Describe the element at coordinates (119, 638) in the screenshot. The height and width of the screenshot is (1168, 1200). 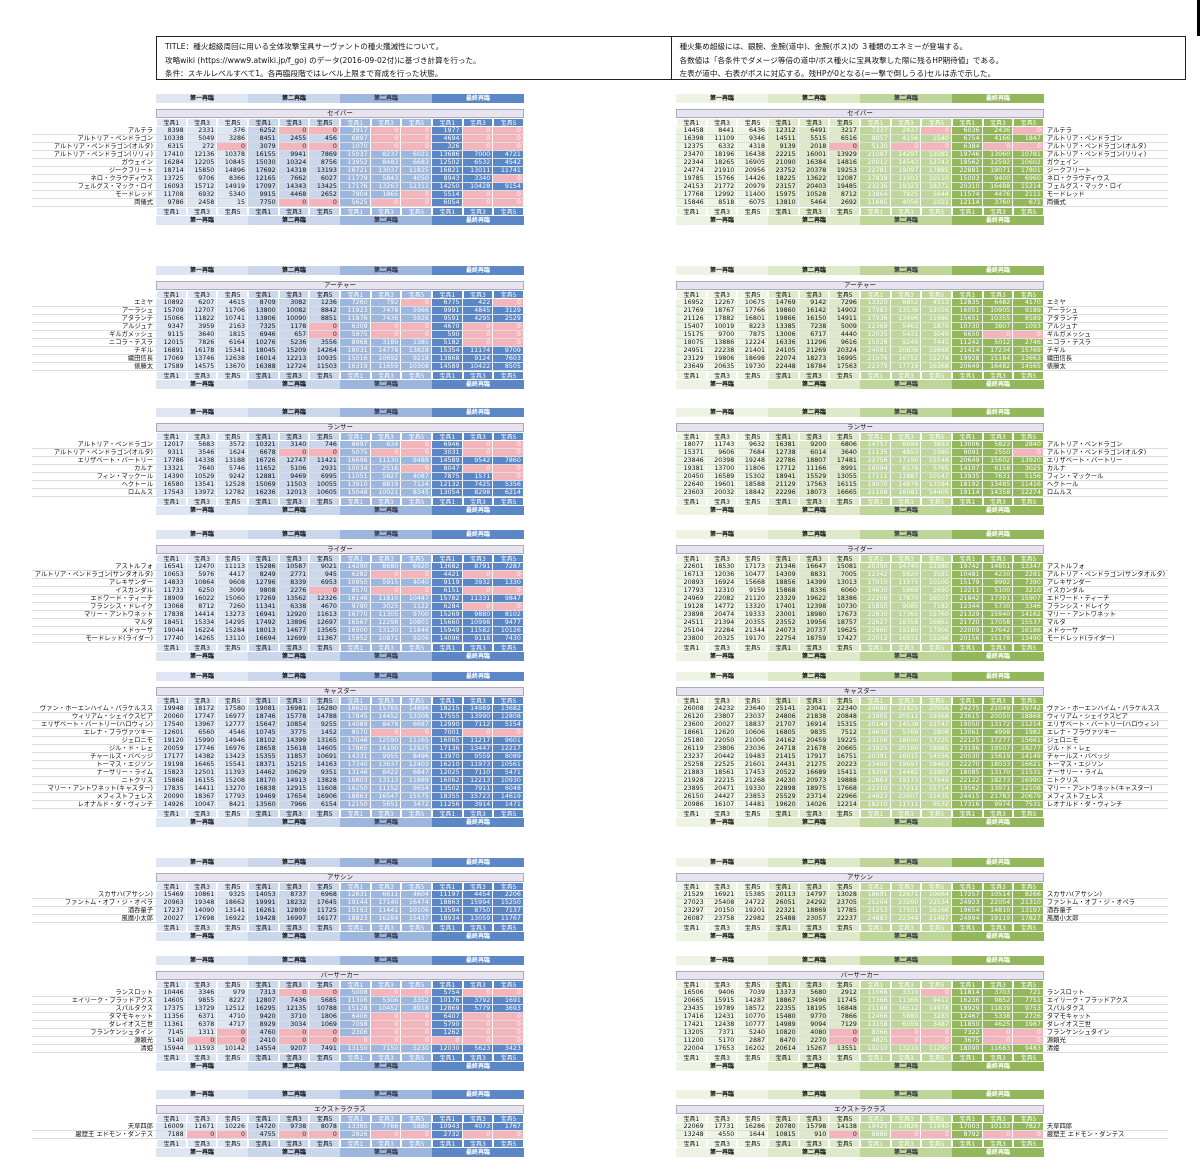
I see `servant-name: モードレッド(ライダー)` at that location.